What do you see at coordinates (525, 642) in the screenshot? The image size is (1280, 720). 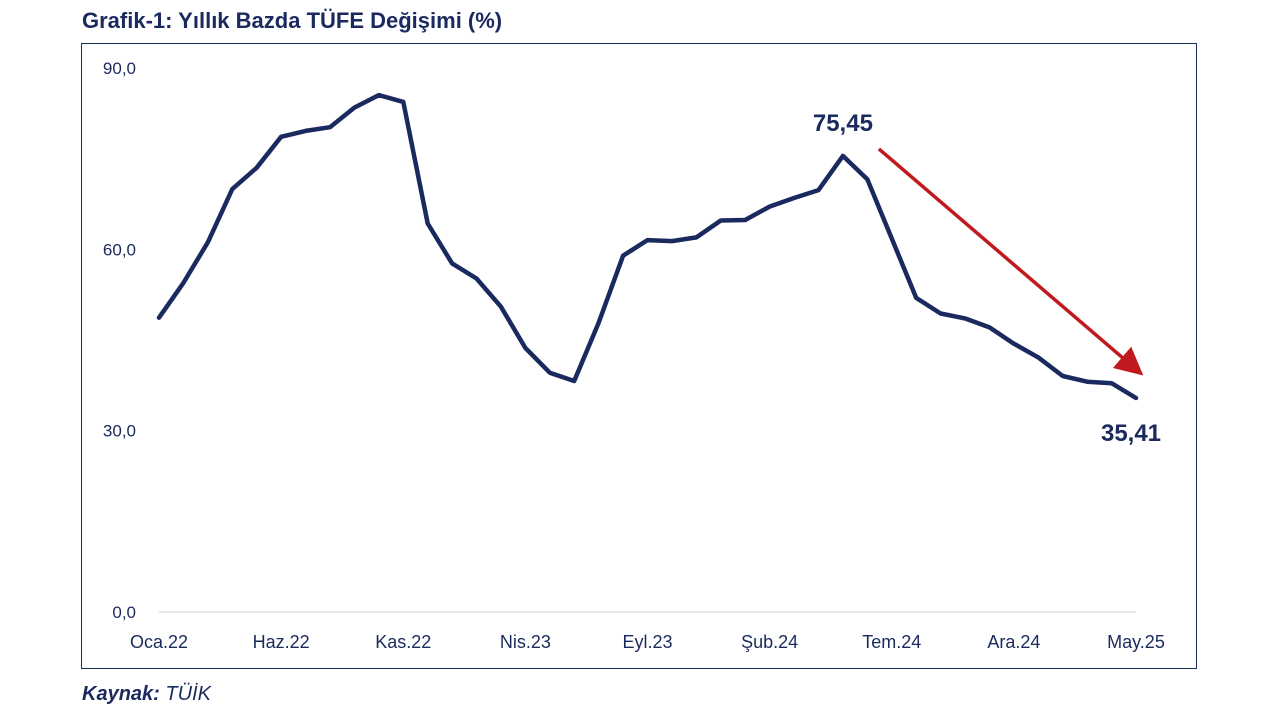 I see `x-tick-label: Nis.23` at bounding box center [525, 642].